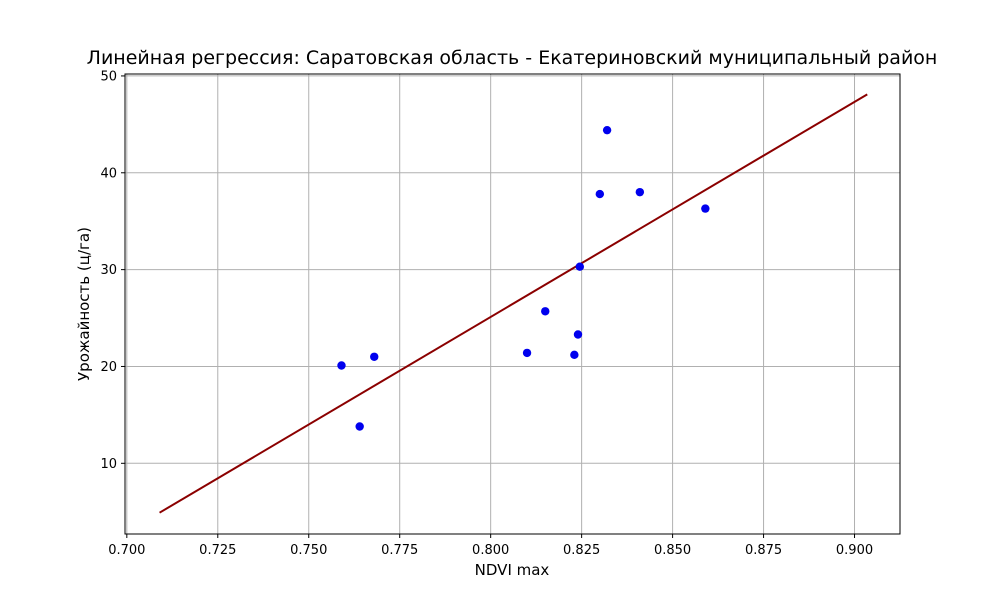 Image resolution: width=1000 pixels, height=600 pixels. Describe the element at coordinates (108, 173) in the screenshot. I see `y-tick-label: 40` at that location.